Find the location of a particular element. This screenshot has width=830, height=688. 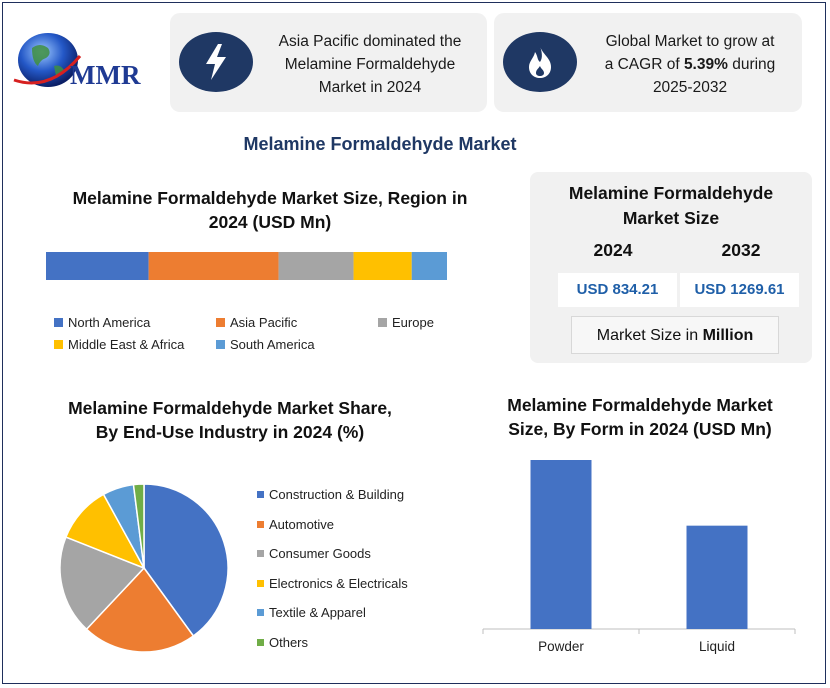

legend-others: Others is located at coordinates (282, 642).